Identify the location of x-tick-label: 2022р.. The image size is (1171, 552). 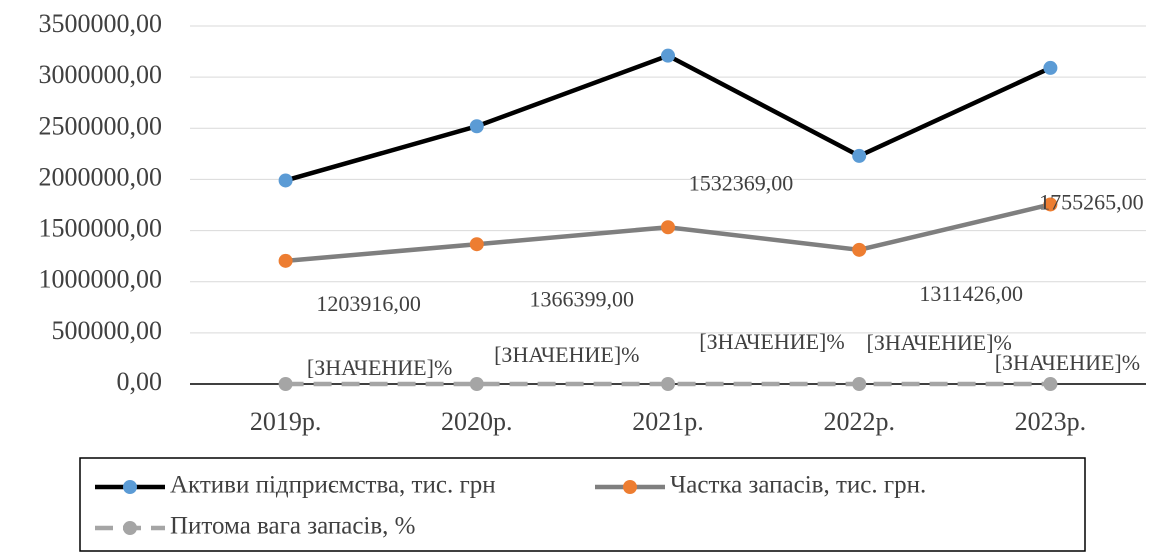
(859, 421).